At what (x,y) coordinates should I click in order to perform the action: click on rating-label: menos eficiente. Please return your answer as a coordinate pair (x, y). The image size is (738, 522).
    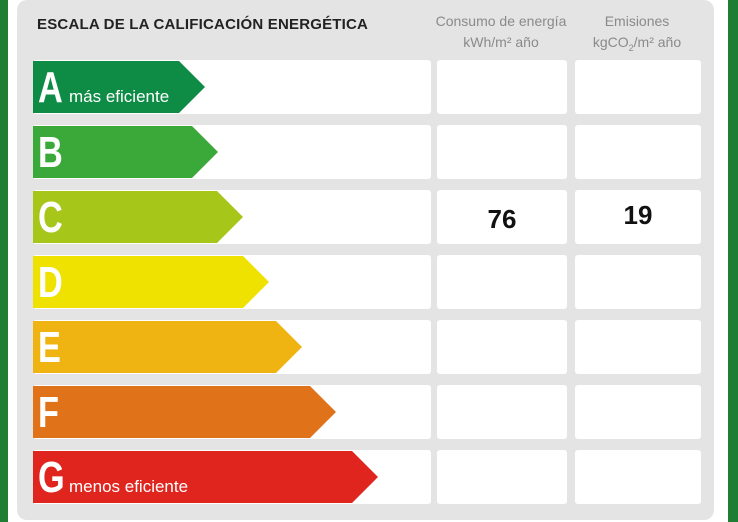
    Looking at the image, I should click on (129, 486).